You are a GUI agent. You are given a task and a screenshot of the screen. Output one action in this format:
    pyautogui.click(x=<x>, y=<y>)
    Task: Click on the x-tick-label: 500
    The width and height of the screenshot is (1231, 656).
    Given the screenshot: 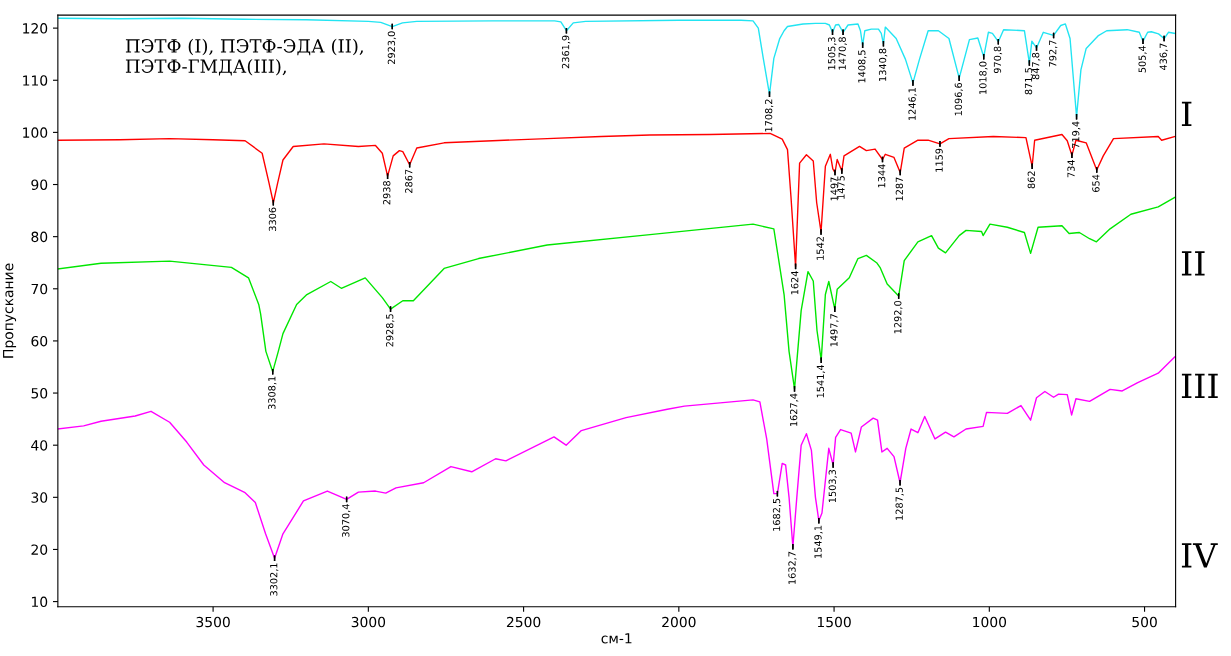 What is the action you would take?
    pyautogui.click(x=1144, y=622)
    